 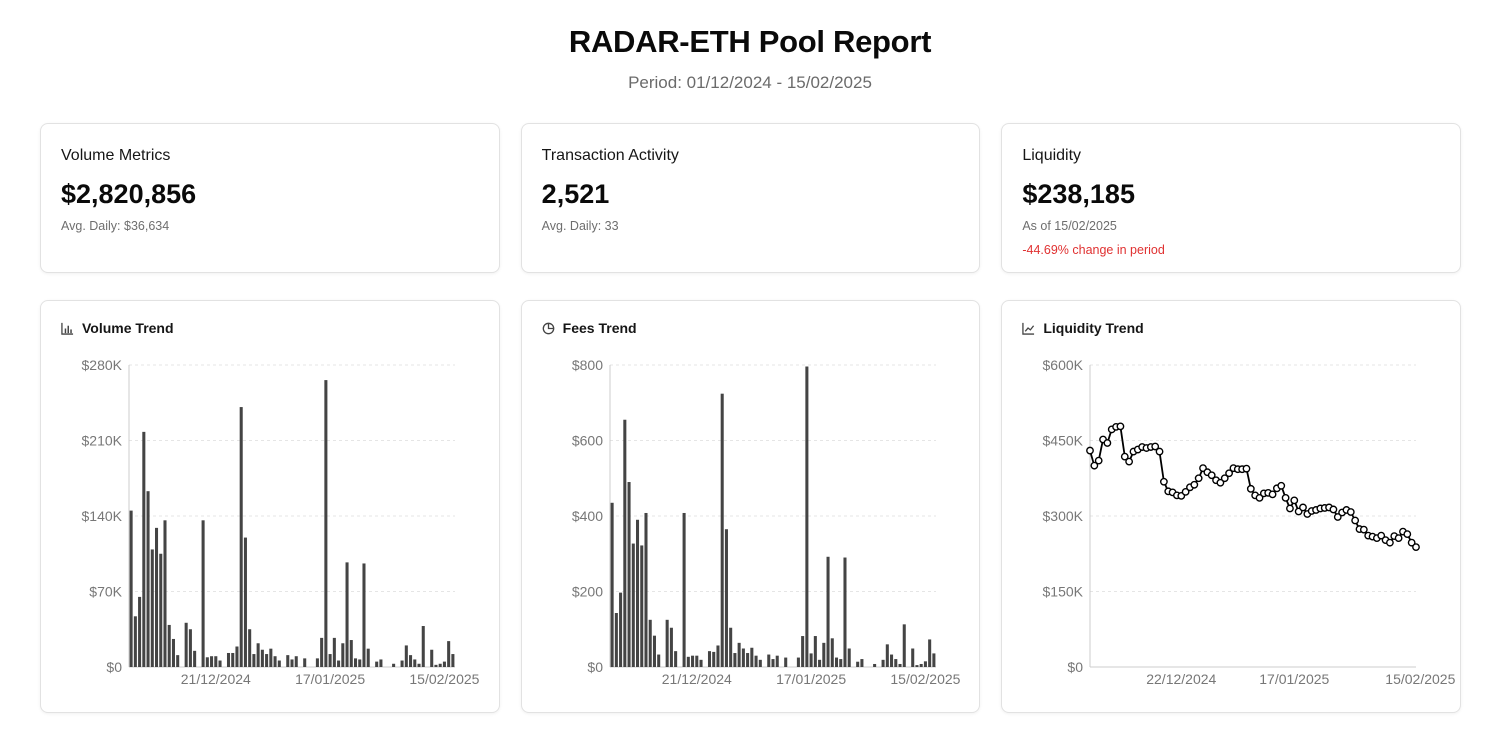 I want to click on card-value: 2,521, so click(x=575, y=194).